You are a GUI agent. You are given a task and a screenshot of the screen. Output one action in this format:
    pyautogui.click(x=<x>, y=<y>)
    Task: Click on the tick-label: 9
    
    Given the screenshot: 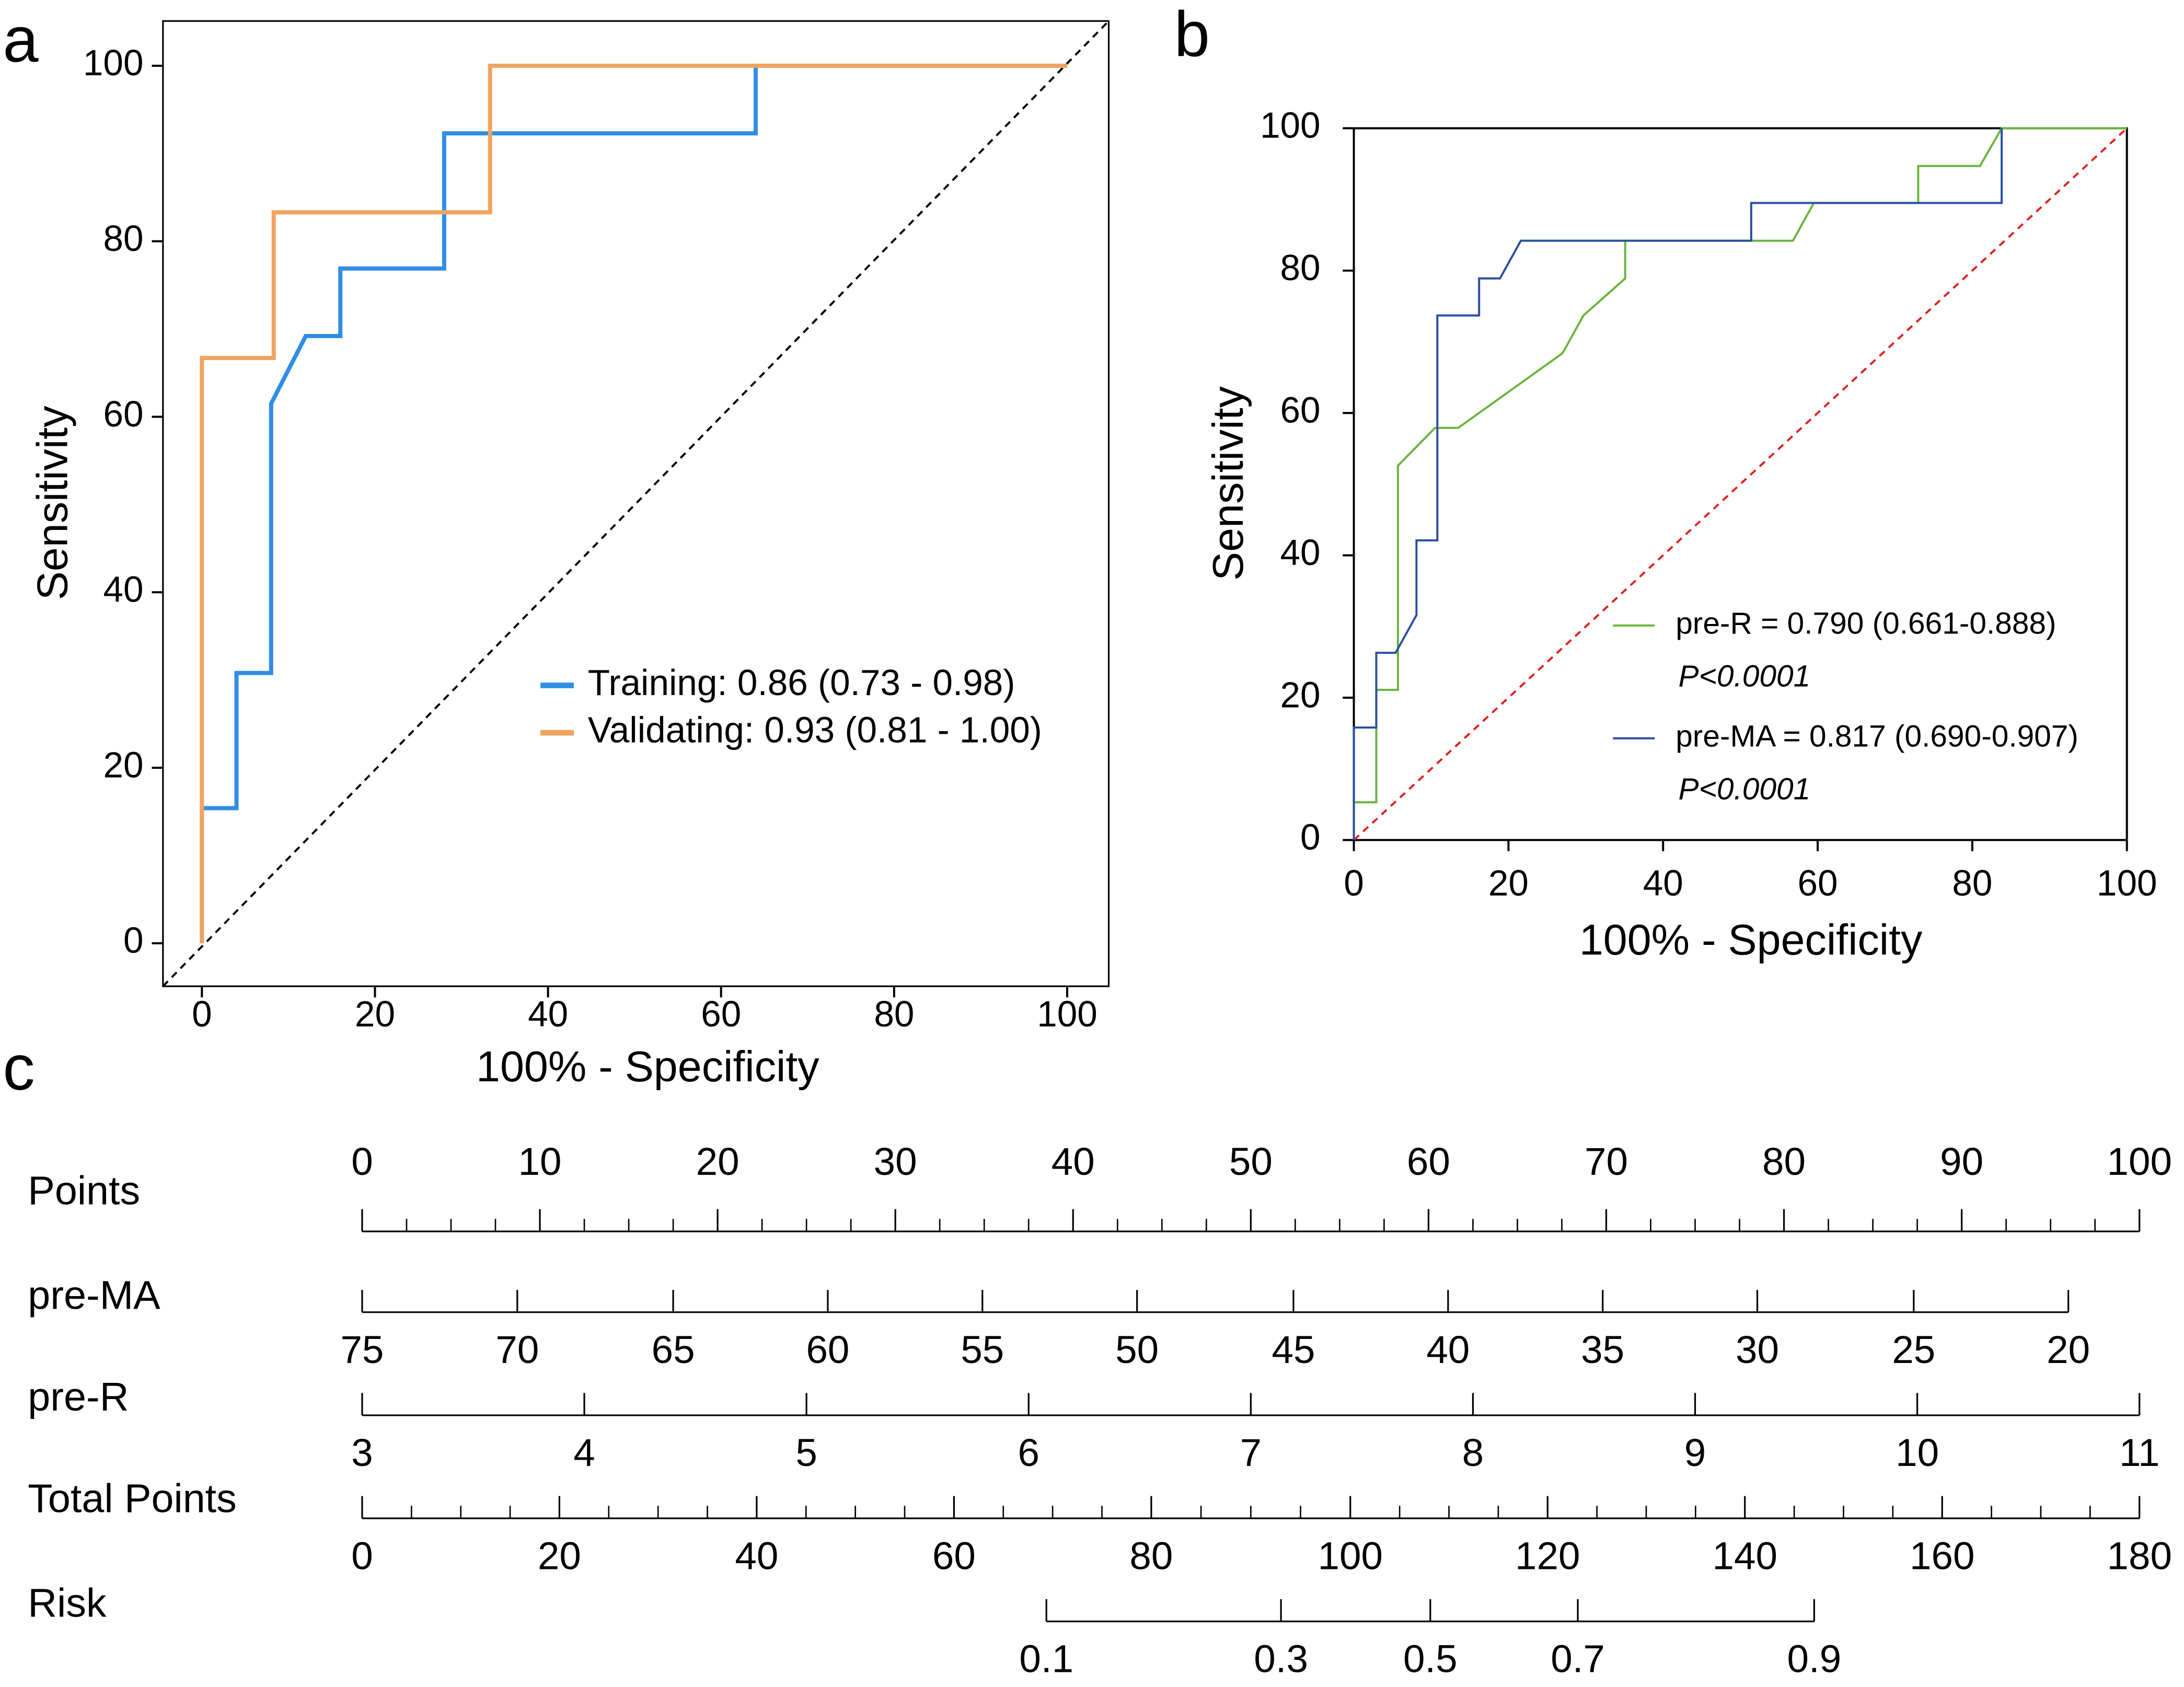 What is the action you would take?
    pyautogui.click(x=1695, y=1452)
    